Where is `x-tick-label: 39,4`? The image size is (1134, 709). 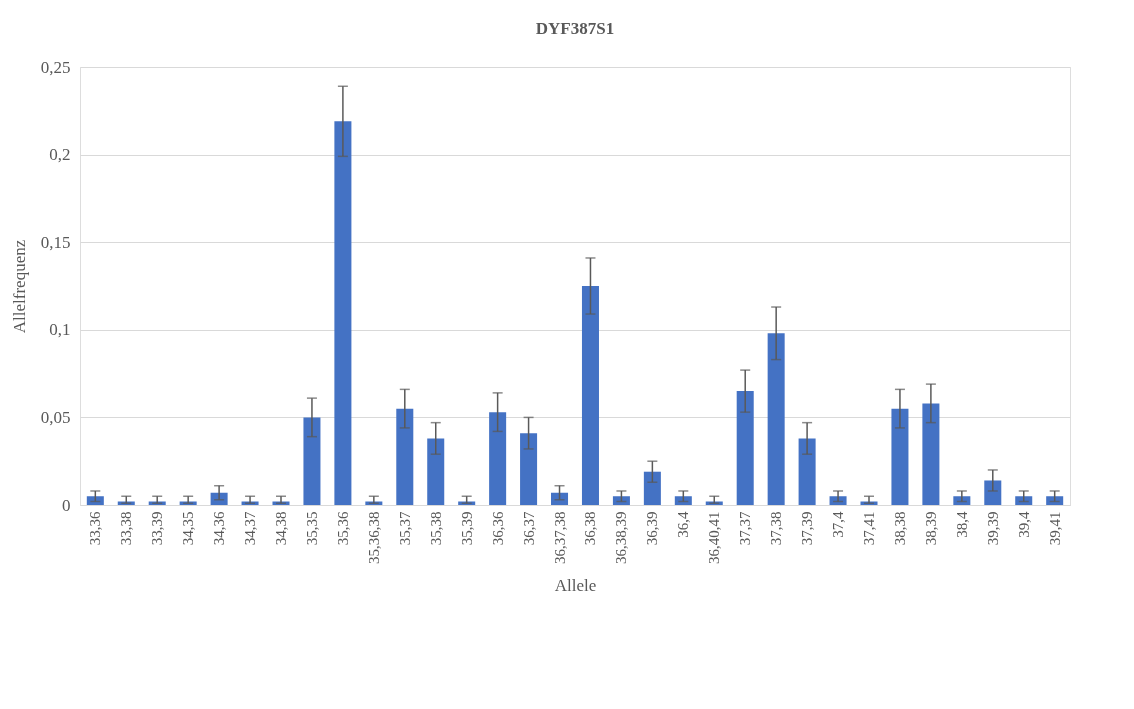 x-tick-label: 39,4 is located at coordinates (1023, 524).